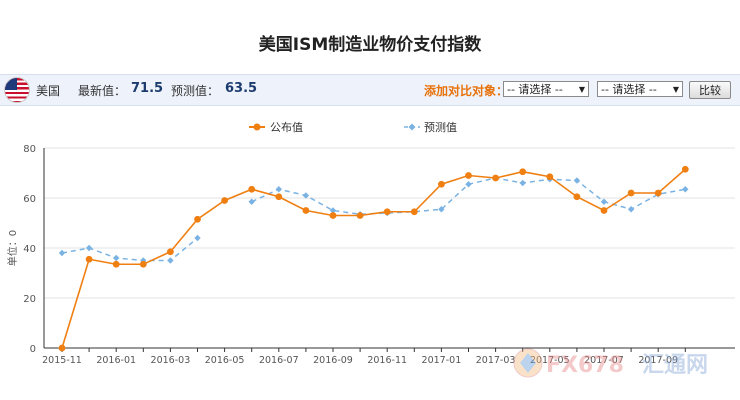 Image resolution: width=740 pixels, height=400 pixels. What do you see at coordinates (370, 45) in the screenshot?
I see `chart-title: 美国ISM制造业物价支付指数` at bounding box center [370, 45].